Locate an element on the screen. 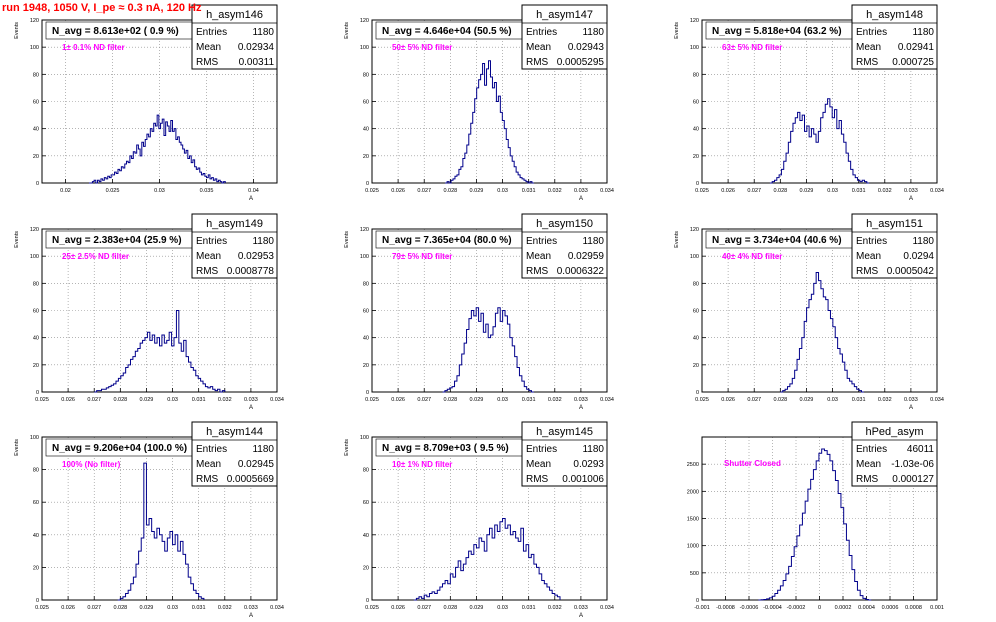  stats-title: h_asym146 is located at coordinates (234, 15).